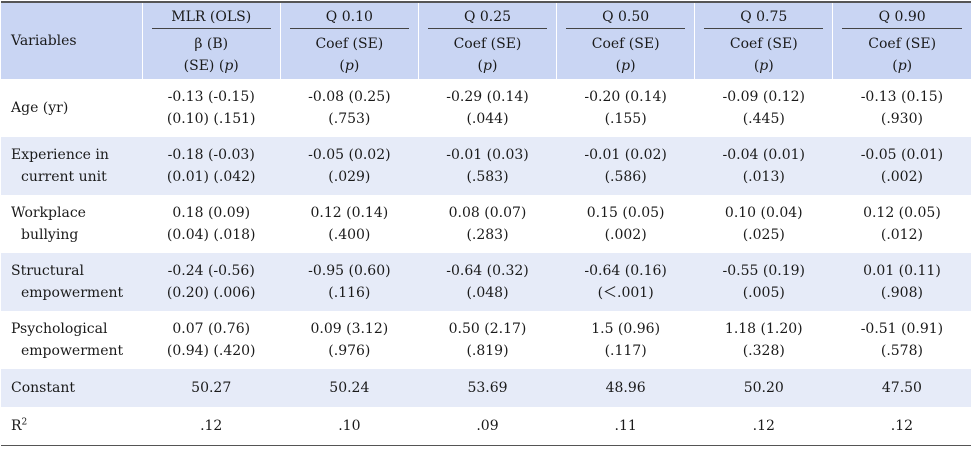 The image size is (972, 449). What do you see at coordinates (211, 340) in the screenshot?
I see `table-cell: 0.07 (0.76) (0.94) (.420)` at bounding box center [211, 340].